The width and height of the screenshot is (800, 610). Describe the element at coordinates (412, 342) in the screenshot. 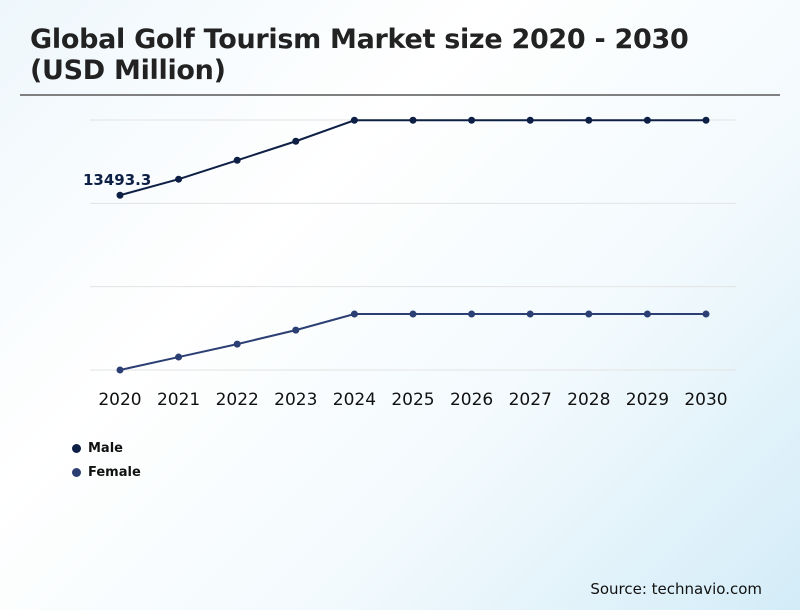

I see `series-line-female` at that location.